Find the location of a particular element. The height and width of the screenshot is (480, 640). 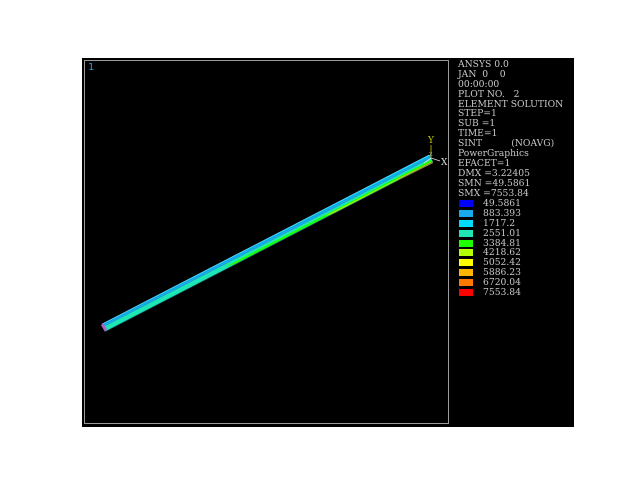

legend-value: 5886.23 is located at coordinates (502, 273).